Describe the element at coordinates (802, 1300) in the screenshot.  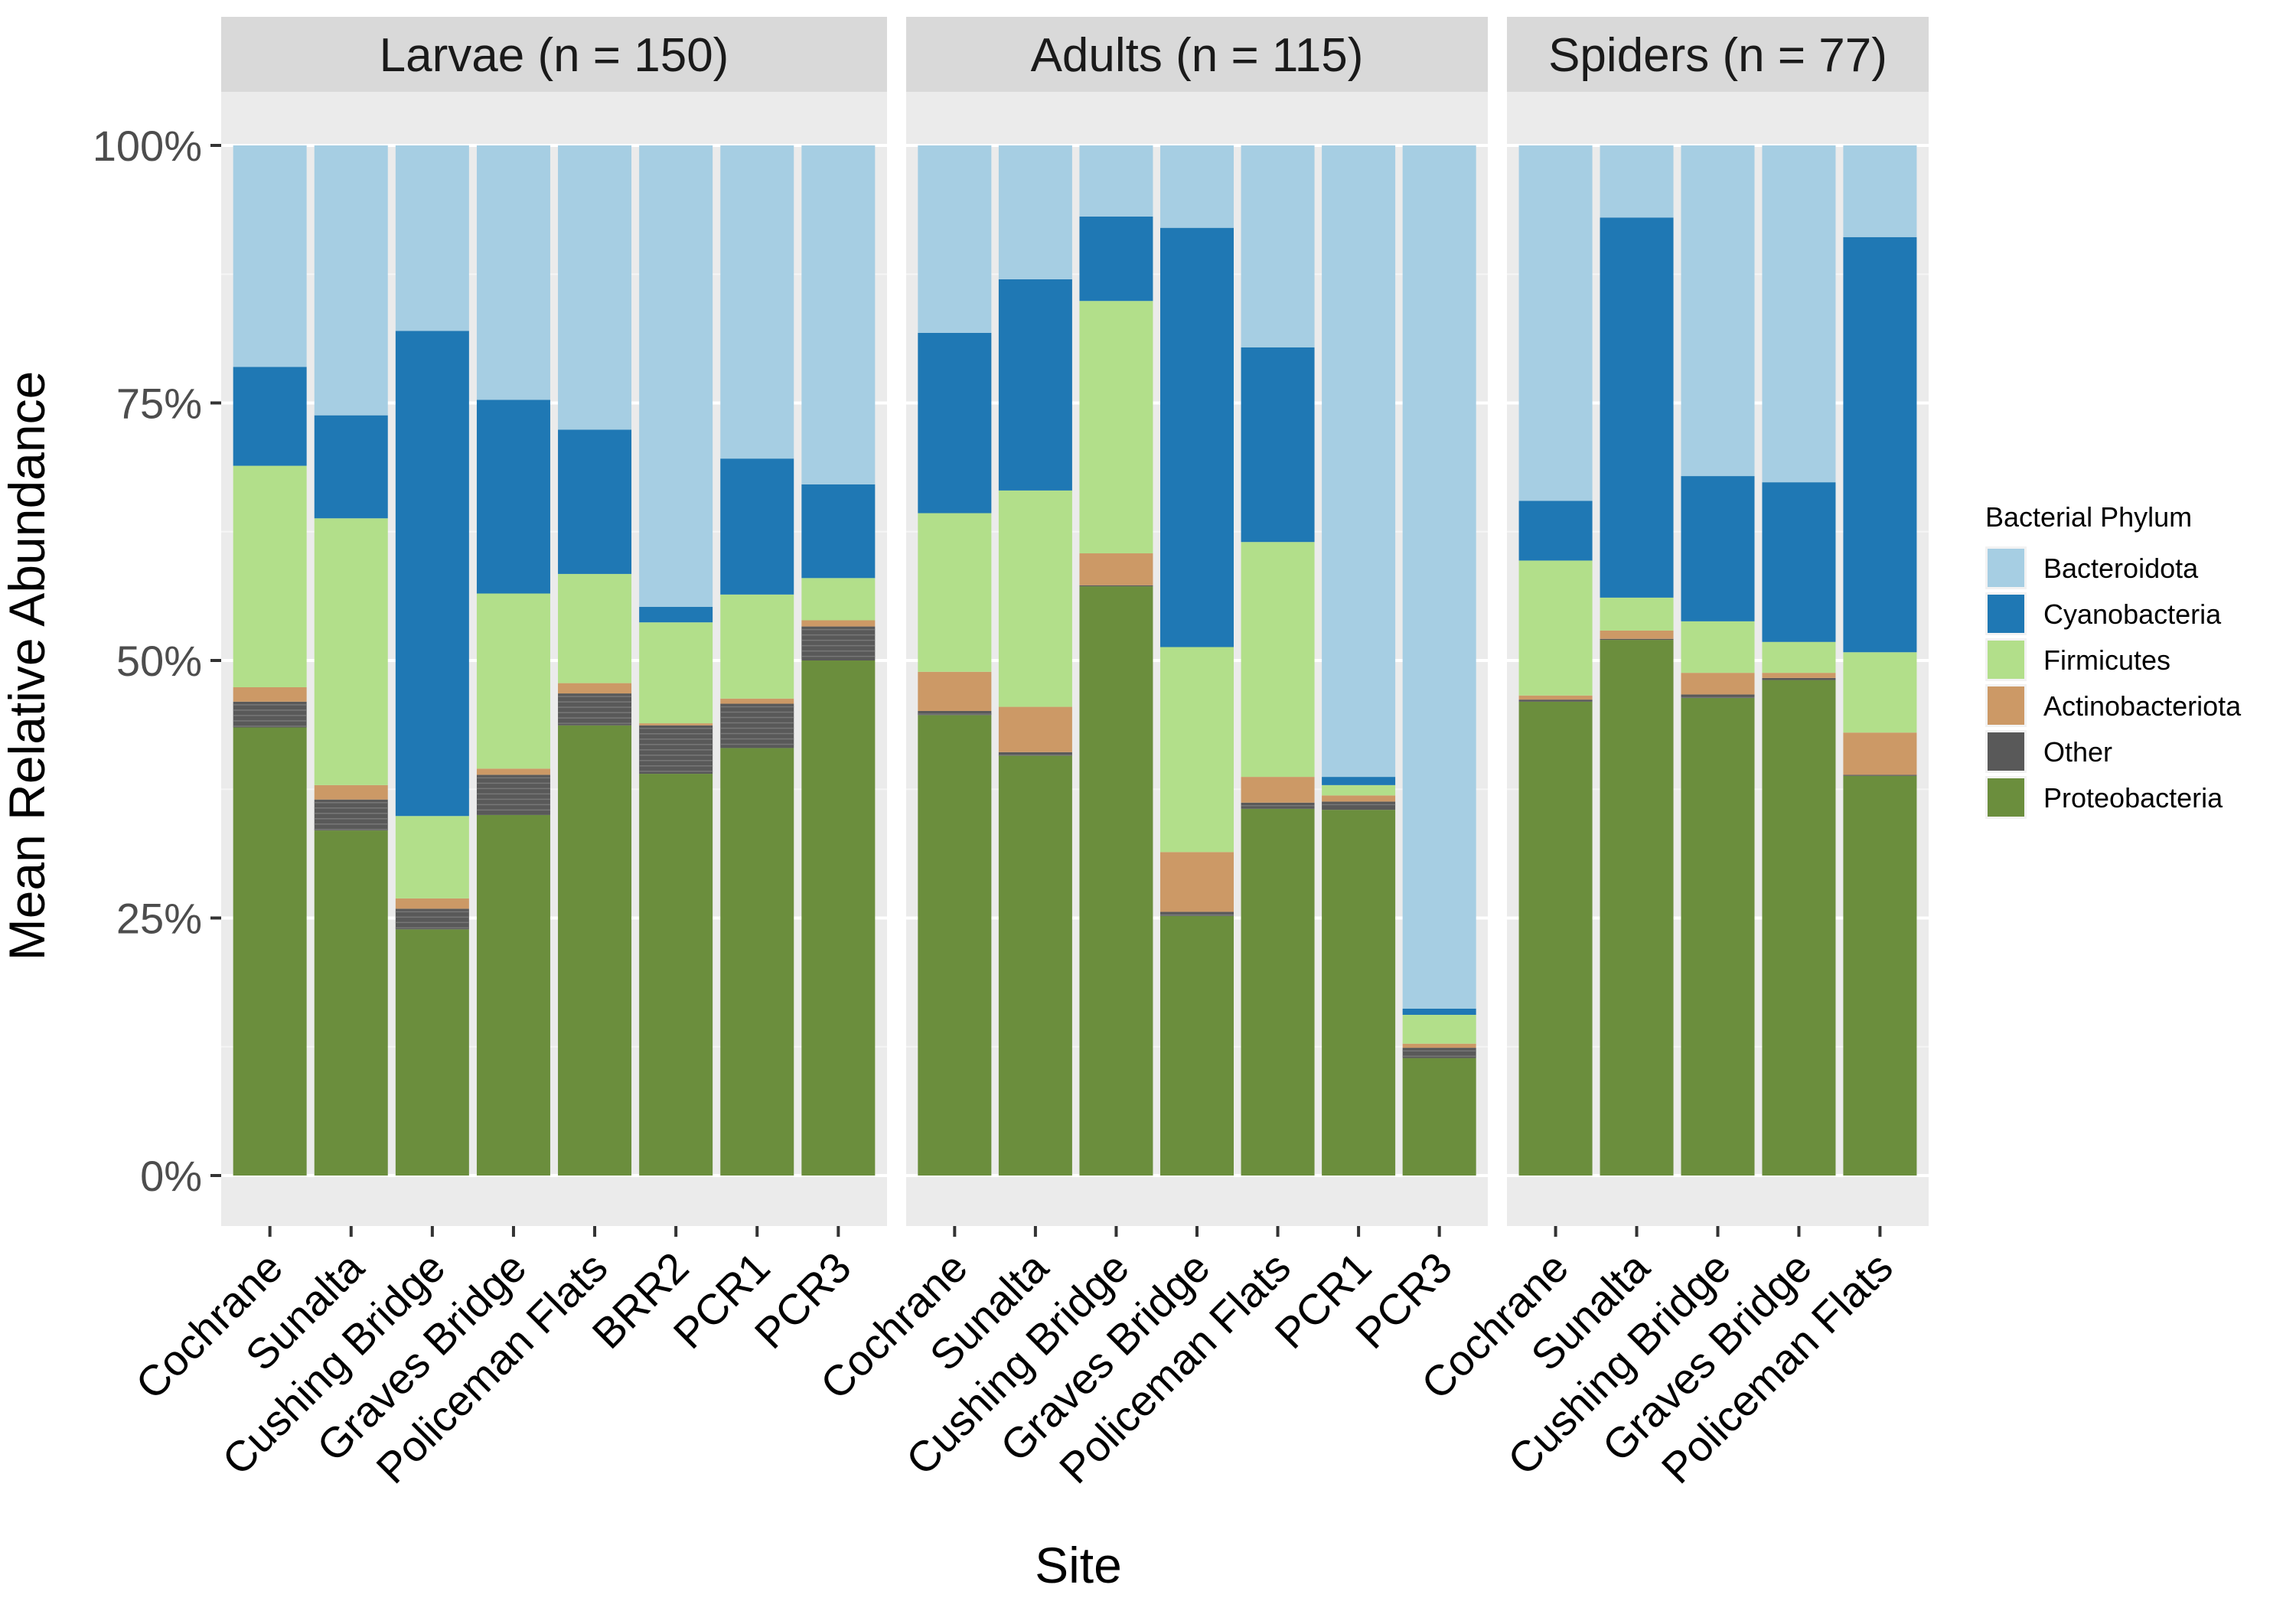
I see `x-tick-label: PCR3` at that location.